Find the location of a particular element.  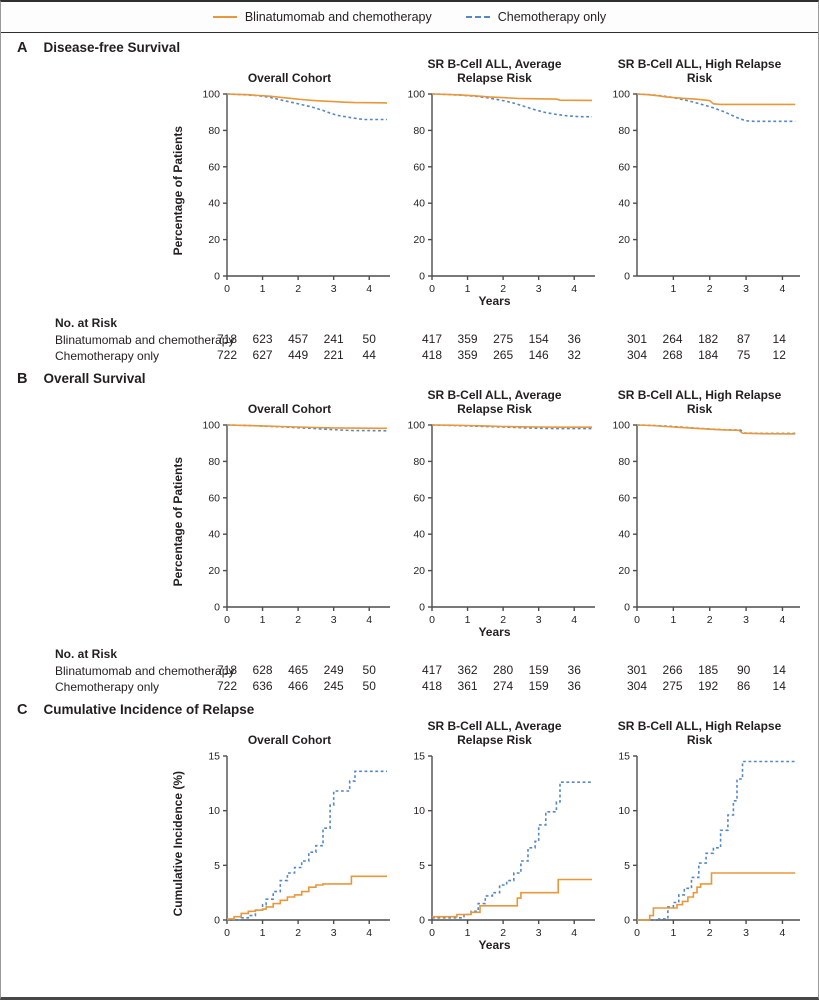

y-axis-label: Cumulative Incidence (%) is located at coordinates (178, 844).